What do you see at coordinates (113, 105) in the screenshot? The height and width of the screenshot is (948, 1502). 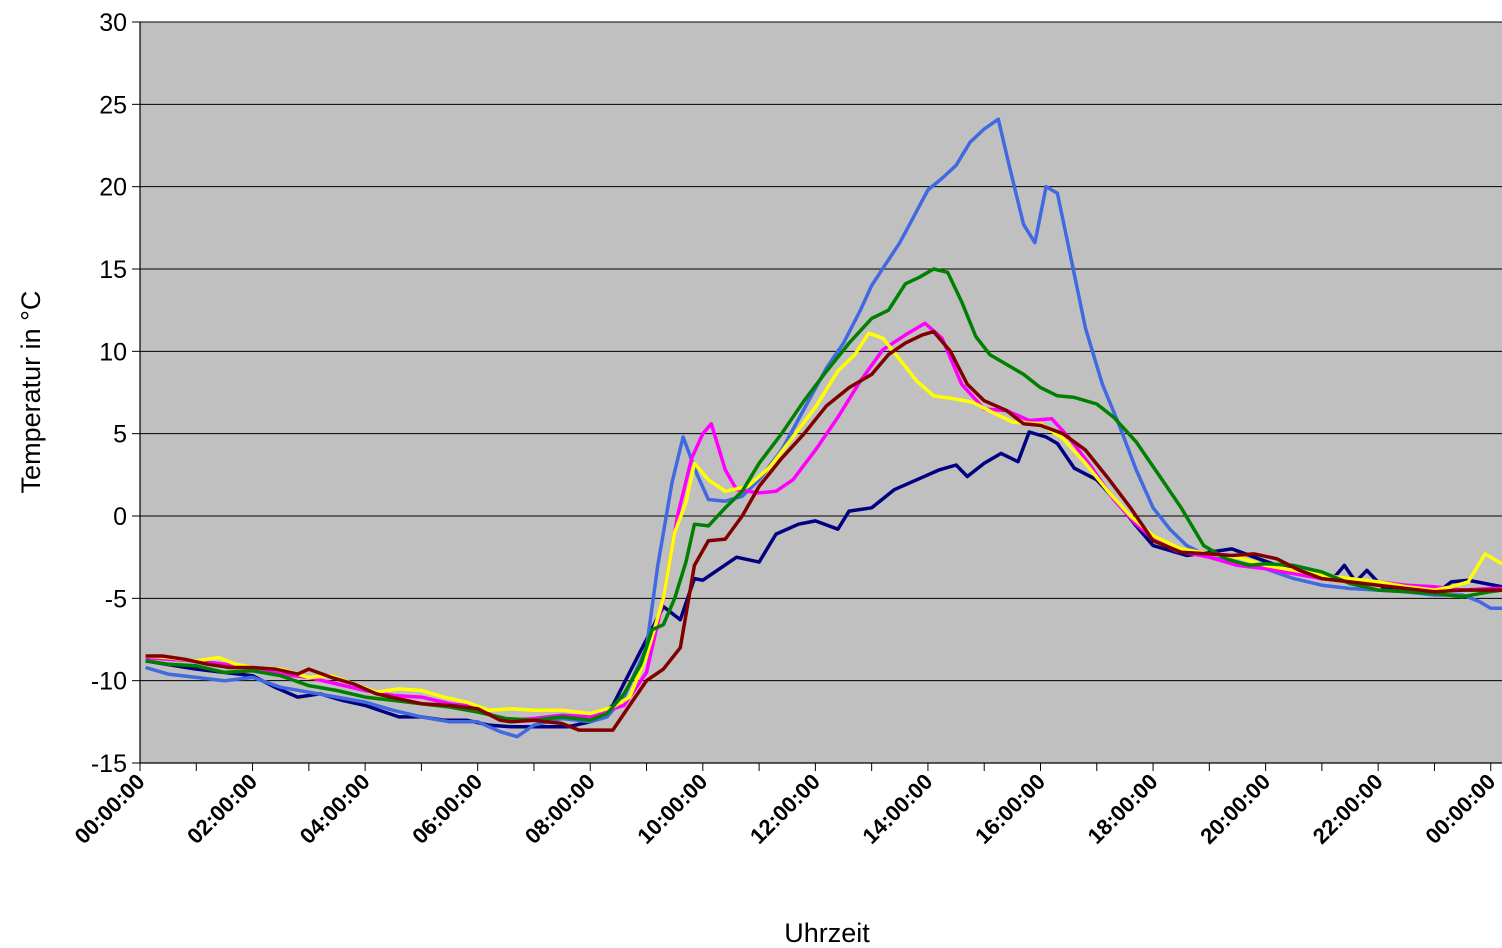 I see `y-tick-label: 25` at bounding box center [113, 105].